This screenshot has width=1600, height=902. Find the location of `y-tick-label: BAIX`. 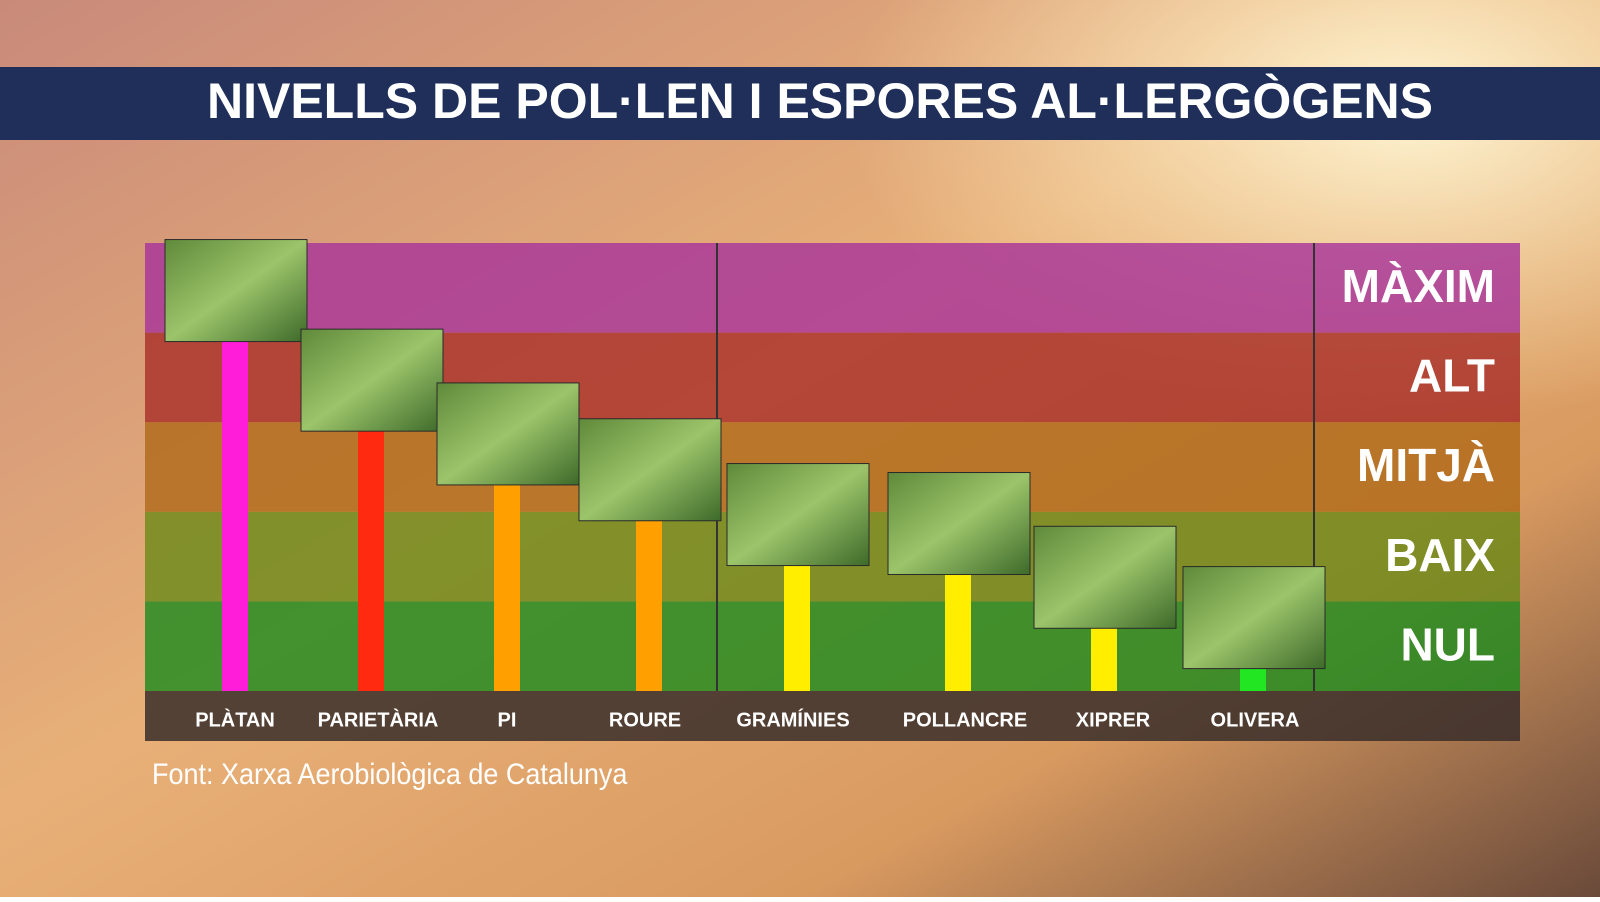

y-tick-label: BAIX is located at coordinates (1440, 555).